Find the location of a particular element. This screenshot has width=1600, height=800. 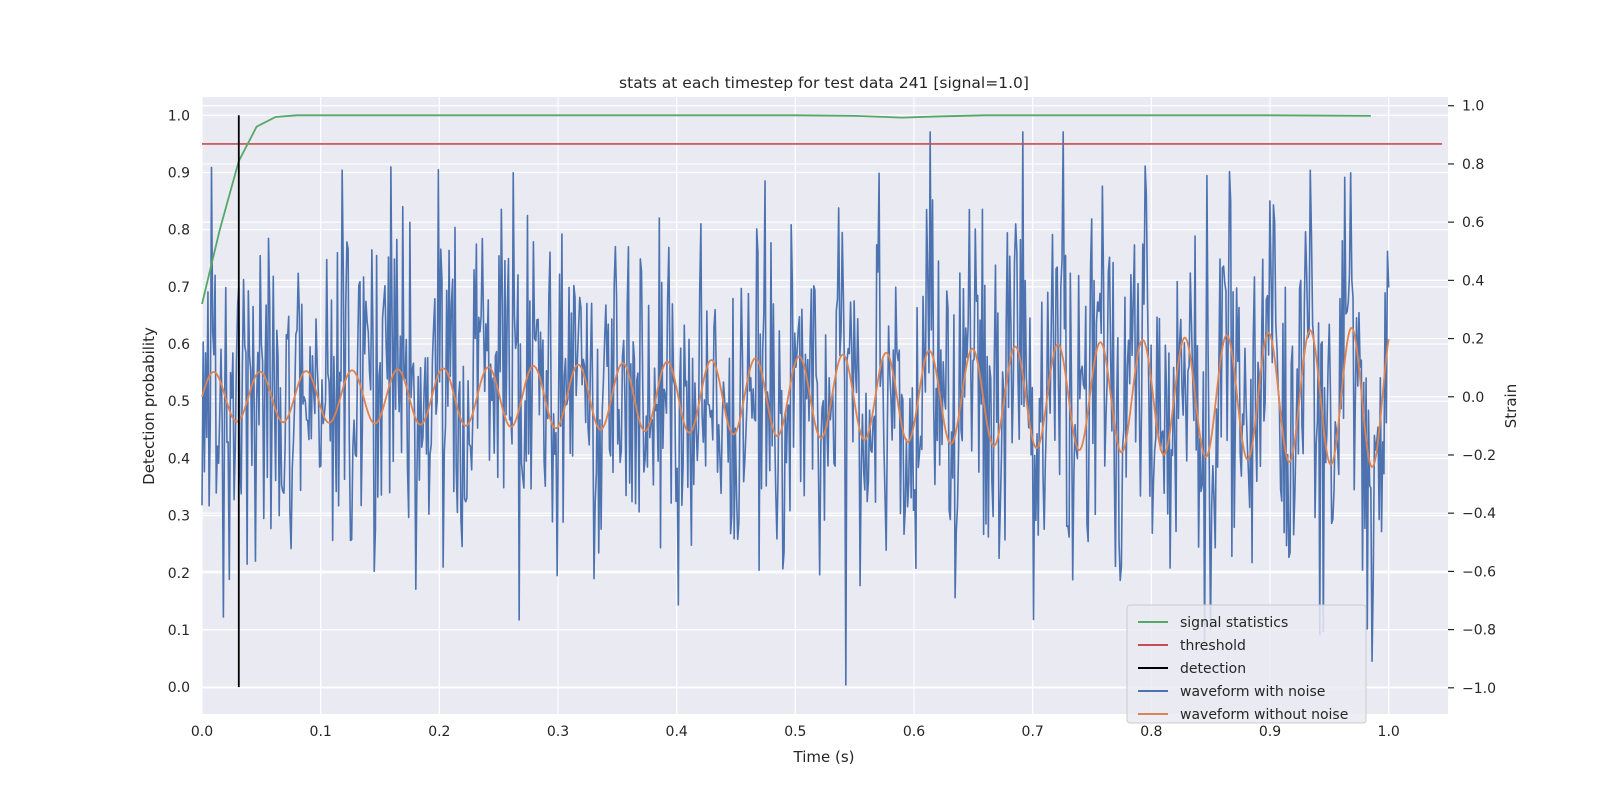

y-left-tick-label: 0.1 is located at coordinates (179, 631).